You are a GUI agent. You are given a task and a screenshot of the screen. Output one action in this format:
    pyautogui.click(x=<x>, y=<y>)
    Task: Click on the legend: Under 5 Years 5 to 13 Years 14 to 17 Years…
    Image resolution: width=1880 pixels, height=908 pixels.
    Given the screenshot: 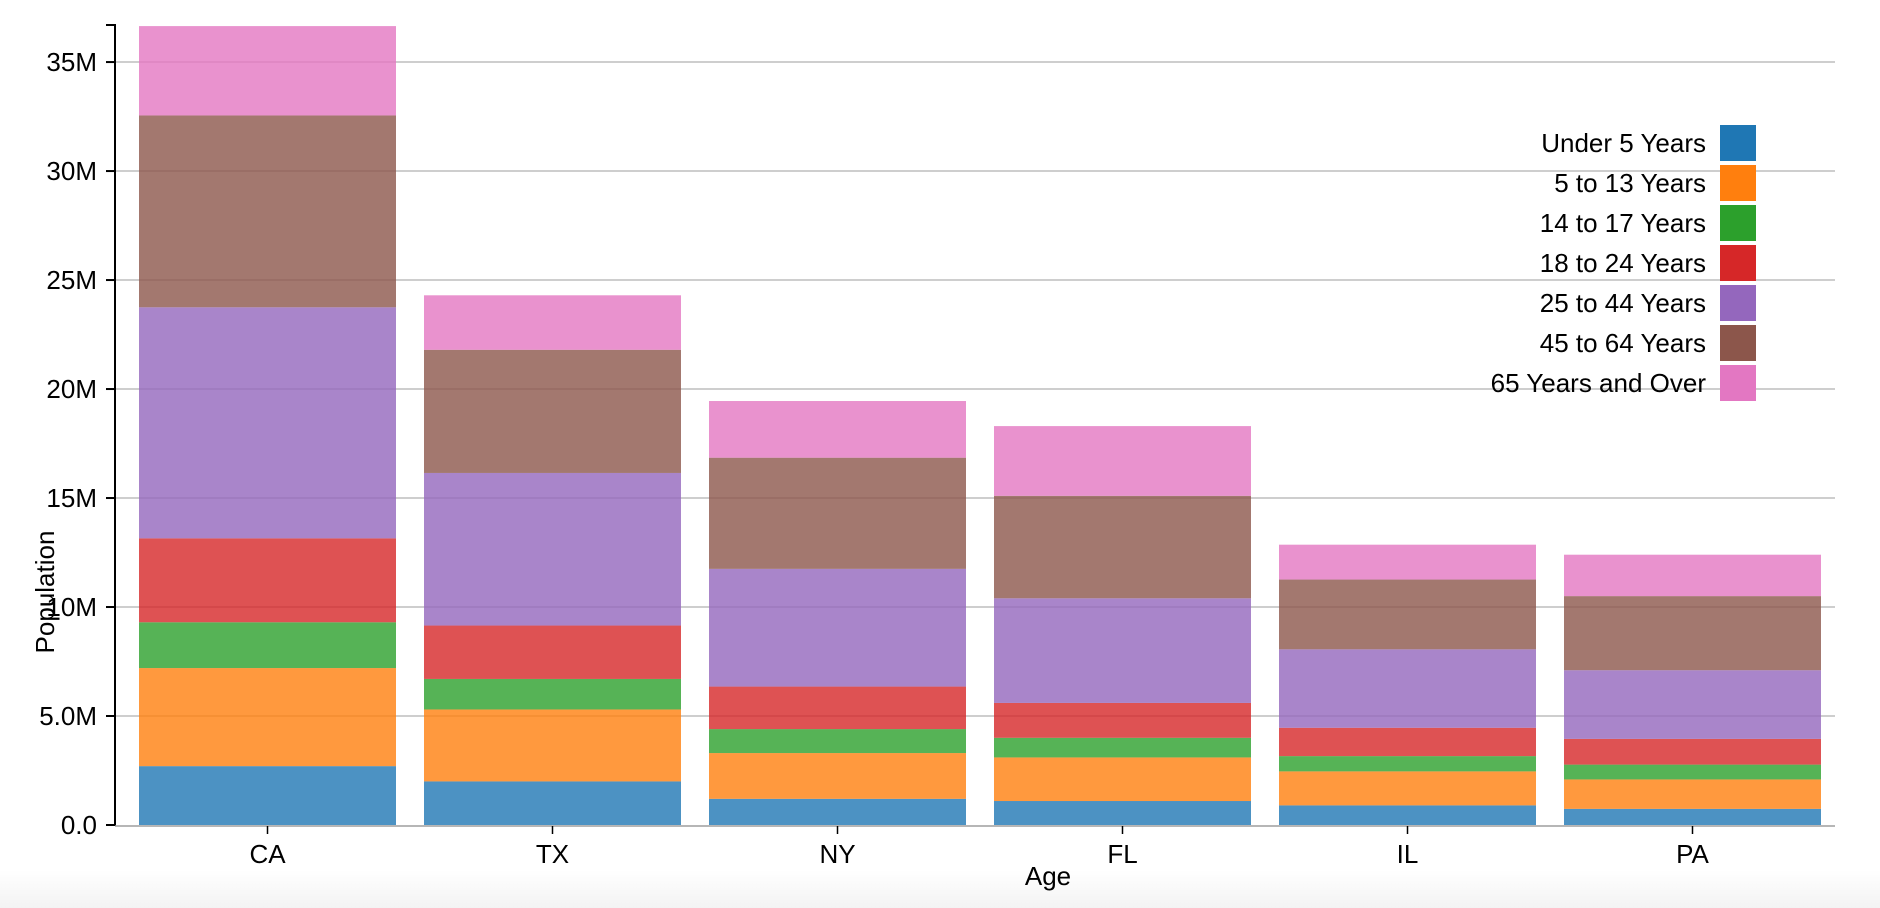 What is the action you would take?
    pyautogui.click(x=1623, y=263)
    